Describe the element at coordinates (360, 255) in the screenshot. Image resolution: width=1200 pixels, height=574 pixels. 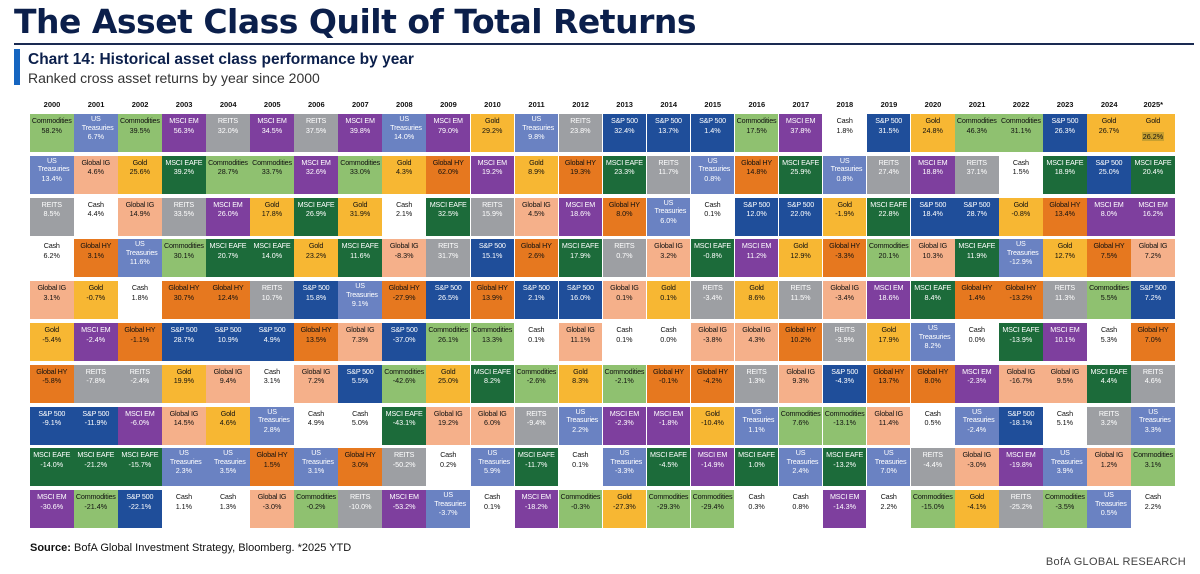
I see `return-value: 11.6%` at that location.